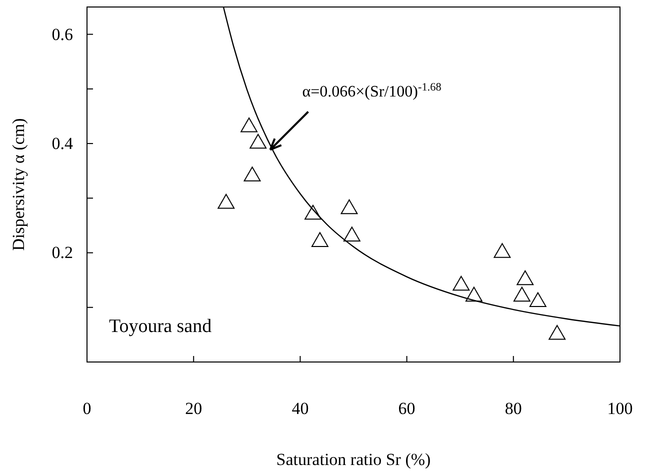 Image resolution: width=662 pixels, height=474 pixels. Describe the element at coordinates (372, 91) in the screenshot. I see `annotation: α=0.066×(Sr/100)$^{-1.68}$` at that location.